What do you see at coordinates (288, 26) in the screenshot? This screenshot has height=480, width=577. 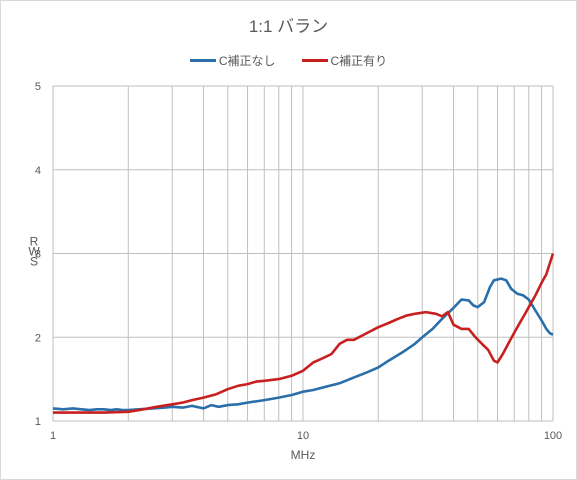 I see `chart-title: 1:1 バラン` at bounding box center [288, 26].